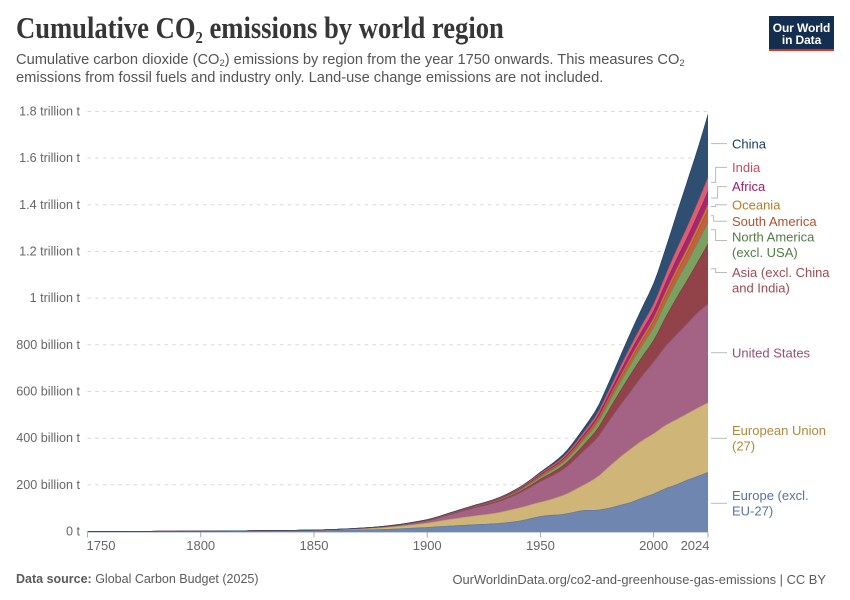  What do you see at coordinates (771, 352) in the screenshot?
I see `svg-text: United States` at bounding box center [771, 352].